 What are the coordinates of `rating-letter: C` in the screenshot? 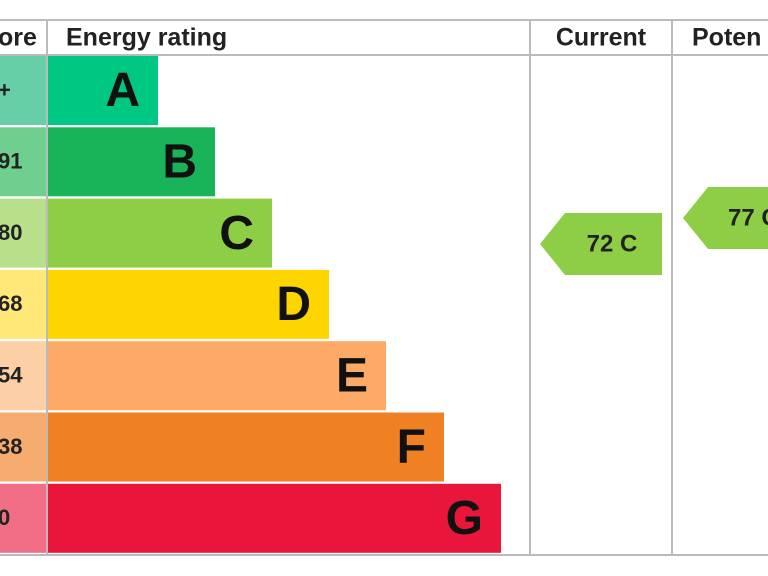 It's located at (236, 233).